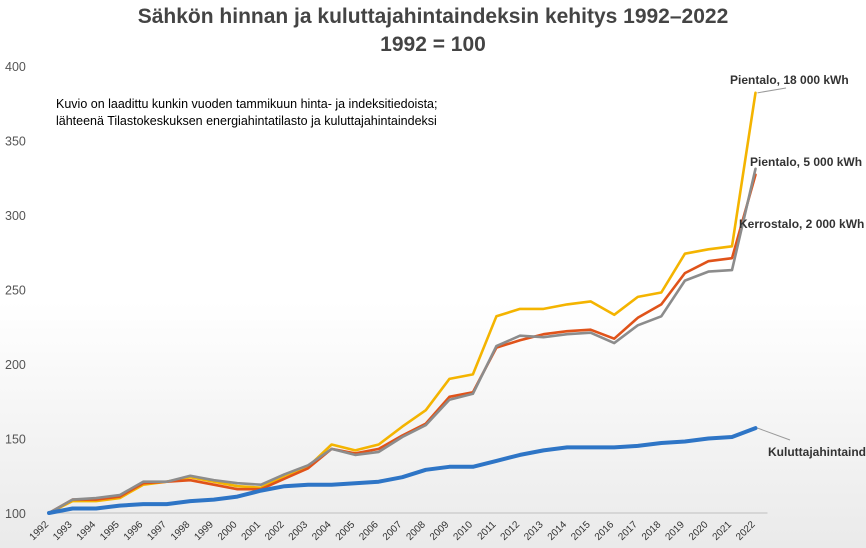 This screenshot has width=866, height=548. Describe the element at coordinates (369, 531) in the screenshot. I see `x-tick-label-2006: 2006` at that location.